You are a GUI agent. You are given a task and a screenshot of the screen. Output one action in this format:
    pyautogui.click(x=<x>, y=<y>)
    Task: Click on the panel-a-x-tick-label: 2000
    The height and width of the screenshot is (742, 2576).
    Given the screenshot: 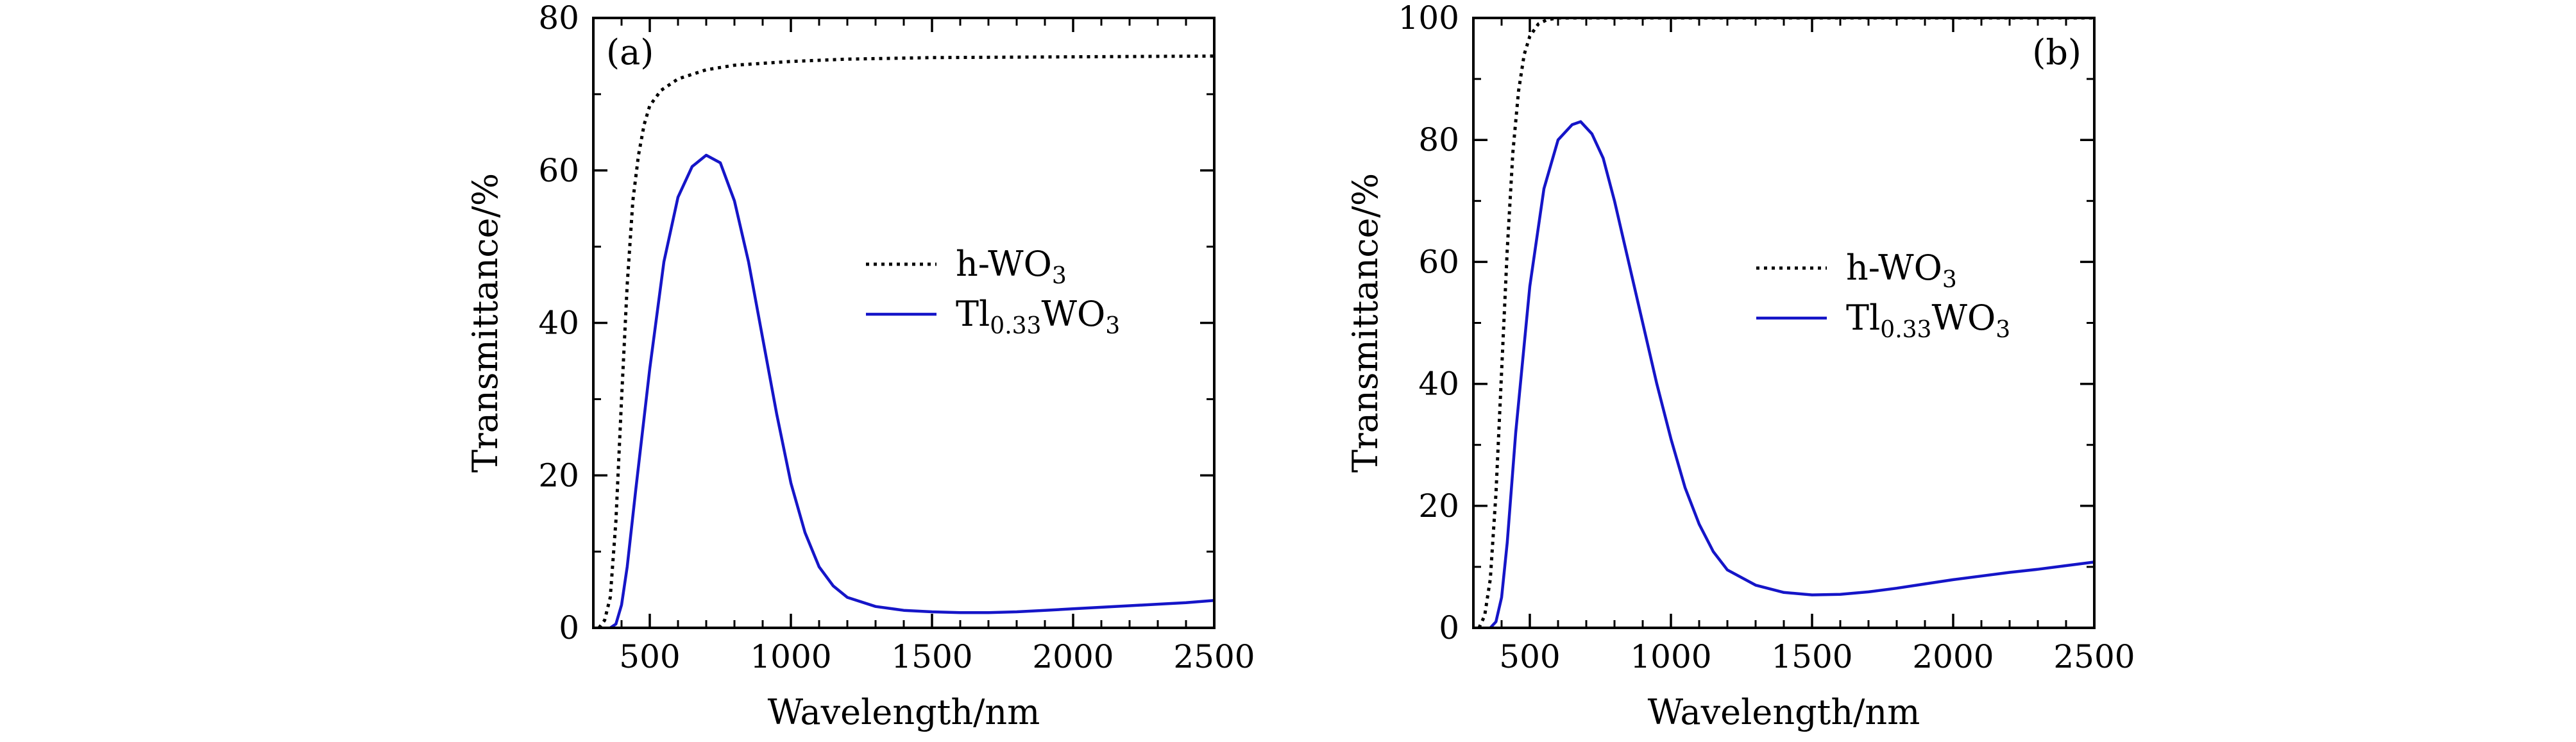 What is the action you would take?
    pyautogui.click(x=1073, y=656)
    